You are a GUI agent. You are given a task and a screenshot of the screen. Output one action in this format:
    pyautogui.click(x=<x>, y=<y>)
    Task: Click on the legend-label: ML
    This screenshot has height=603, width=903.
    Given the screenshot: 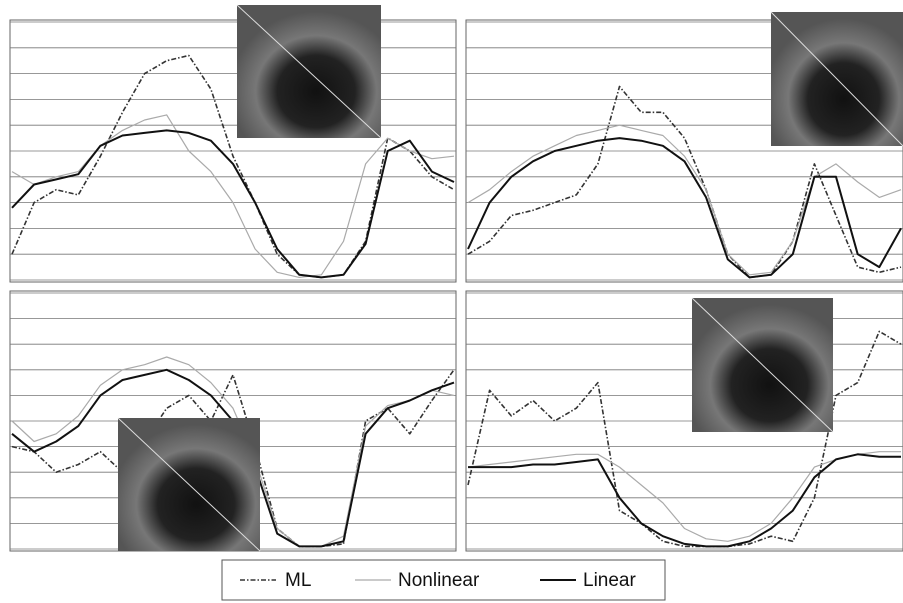 What is the action you would take?
    pyautogui.click(x=298, y=580)
    